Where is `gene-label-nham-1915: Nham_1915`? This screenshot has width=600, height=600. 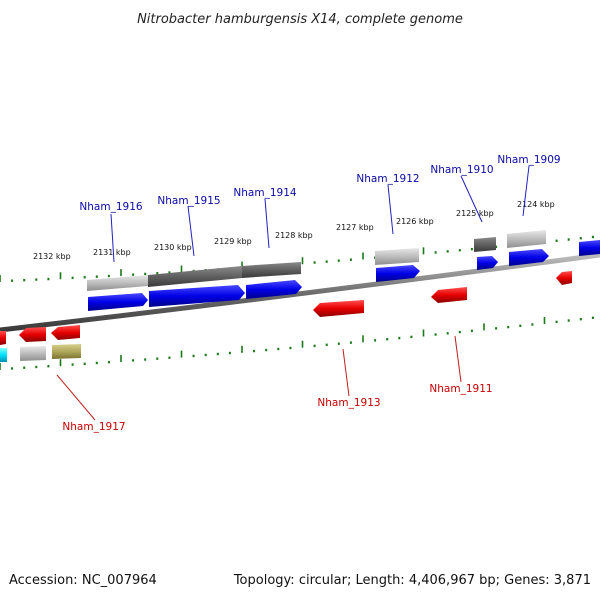
gene-label-nham-1915: Nham_1915 is located at coordinates (188, 201).